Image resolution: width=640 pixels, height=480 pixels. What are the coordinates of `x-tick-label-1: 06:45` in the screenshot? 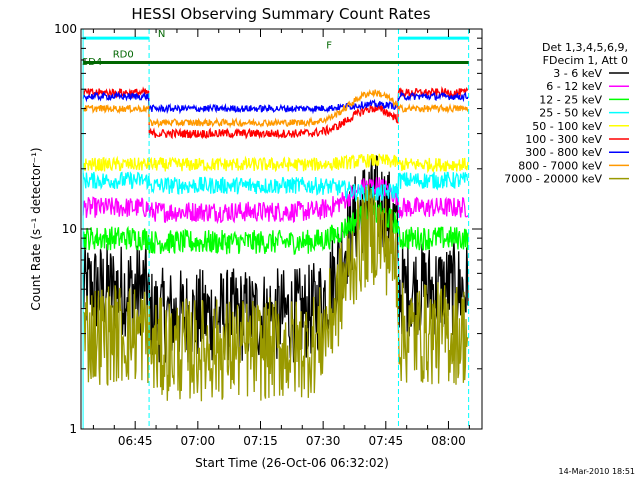 It's located at (135, 441).